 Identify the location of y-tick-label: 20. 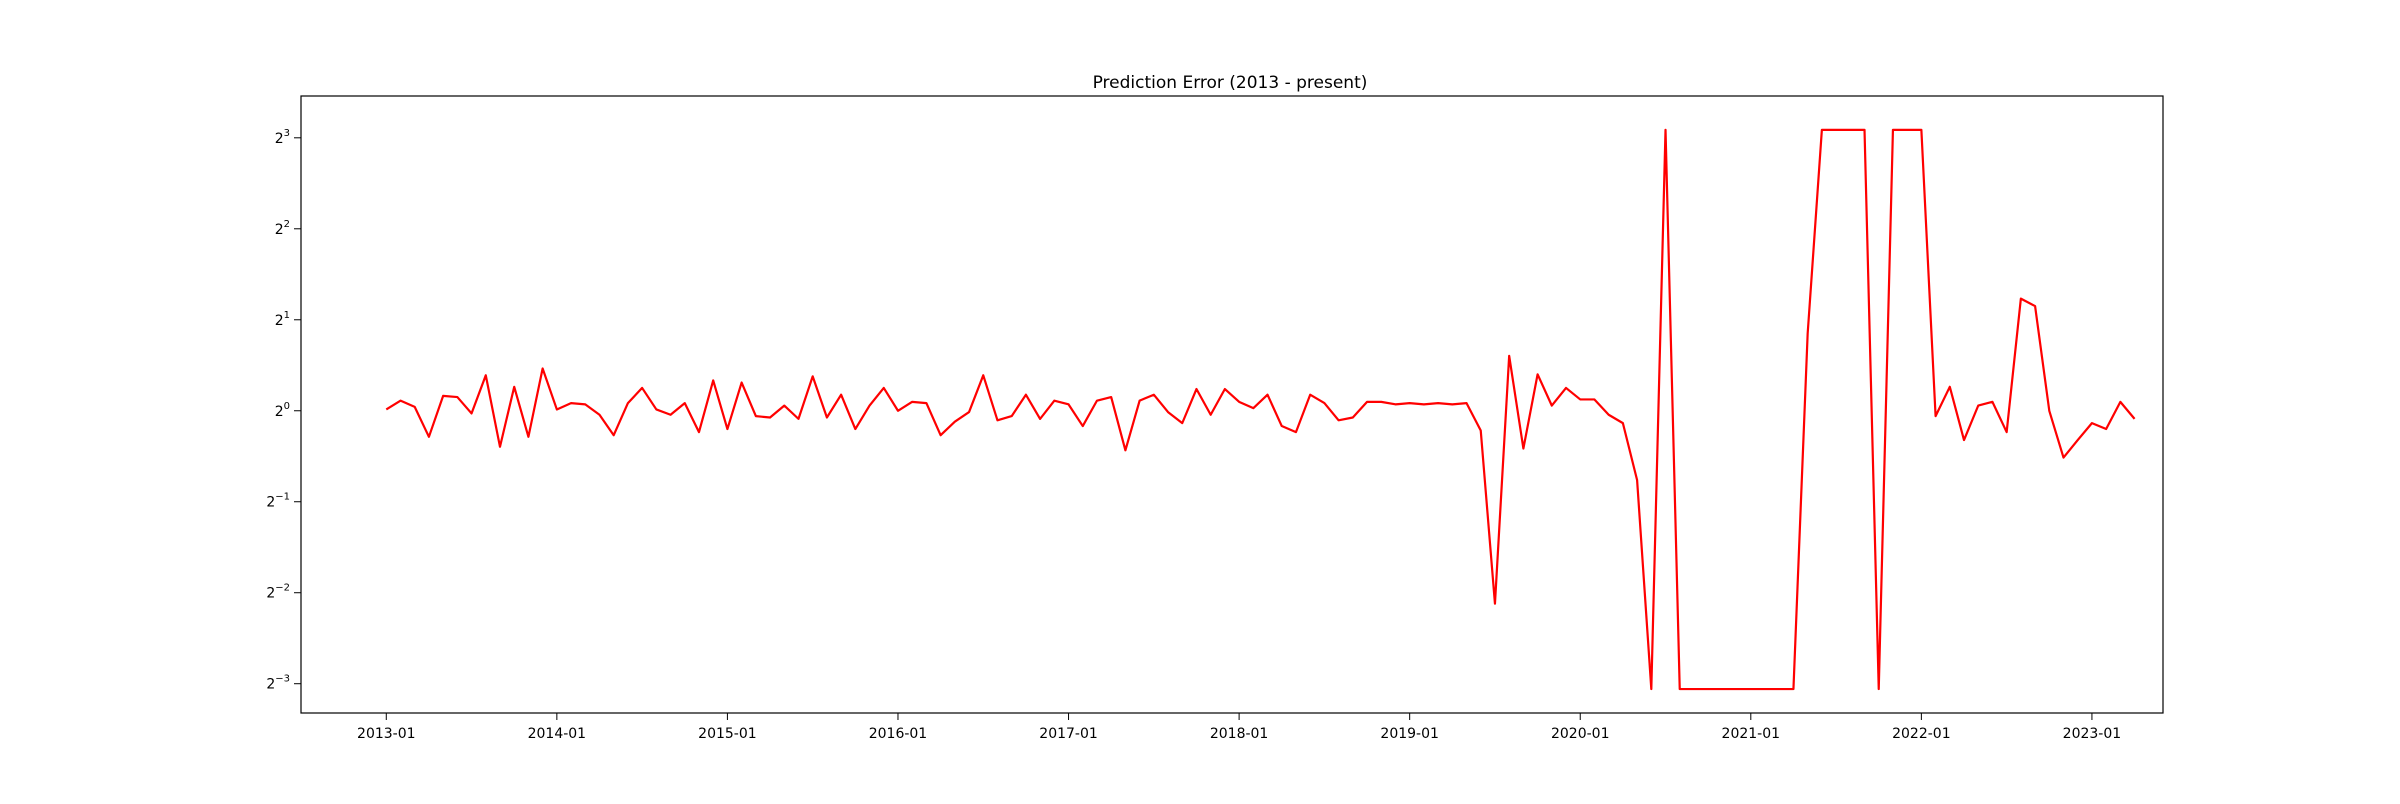
(282, 410).